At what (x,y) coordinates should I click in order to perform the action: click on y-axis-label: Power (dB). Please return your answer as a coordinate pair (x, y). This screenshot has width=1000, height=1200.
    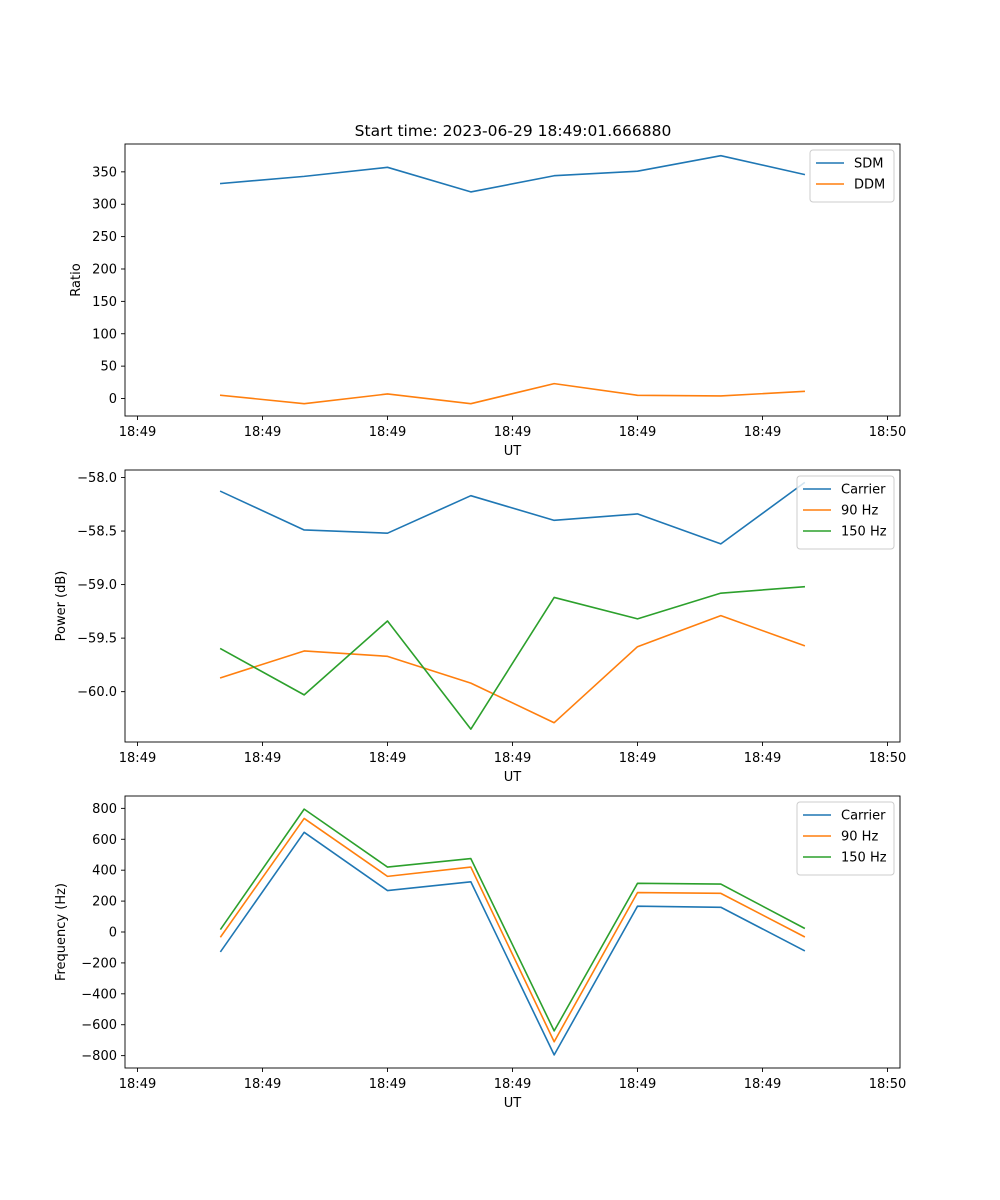
    Looking at the image, I should click on (61, 606).